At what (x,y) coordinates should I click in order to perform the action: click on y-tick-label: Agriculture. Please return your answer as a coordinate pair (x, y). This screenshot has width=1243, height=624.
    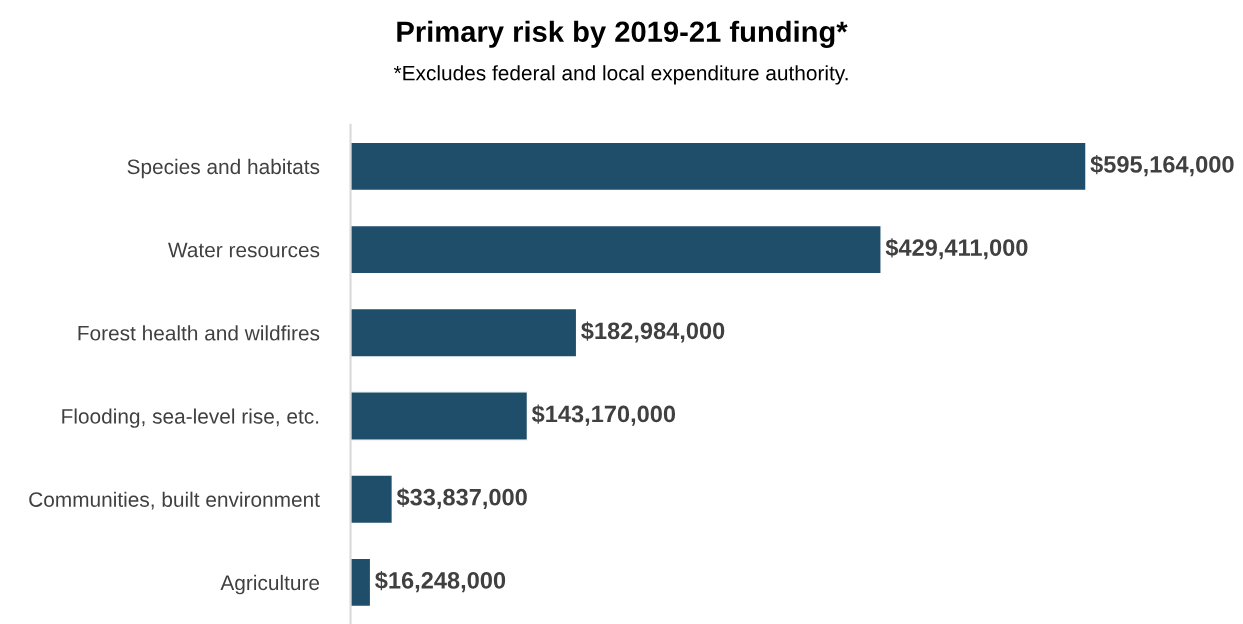
    Looking at the image, I should click on (270, 584).